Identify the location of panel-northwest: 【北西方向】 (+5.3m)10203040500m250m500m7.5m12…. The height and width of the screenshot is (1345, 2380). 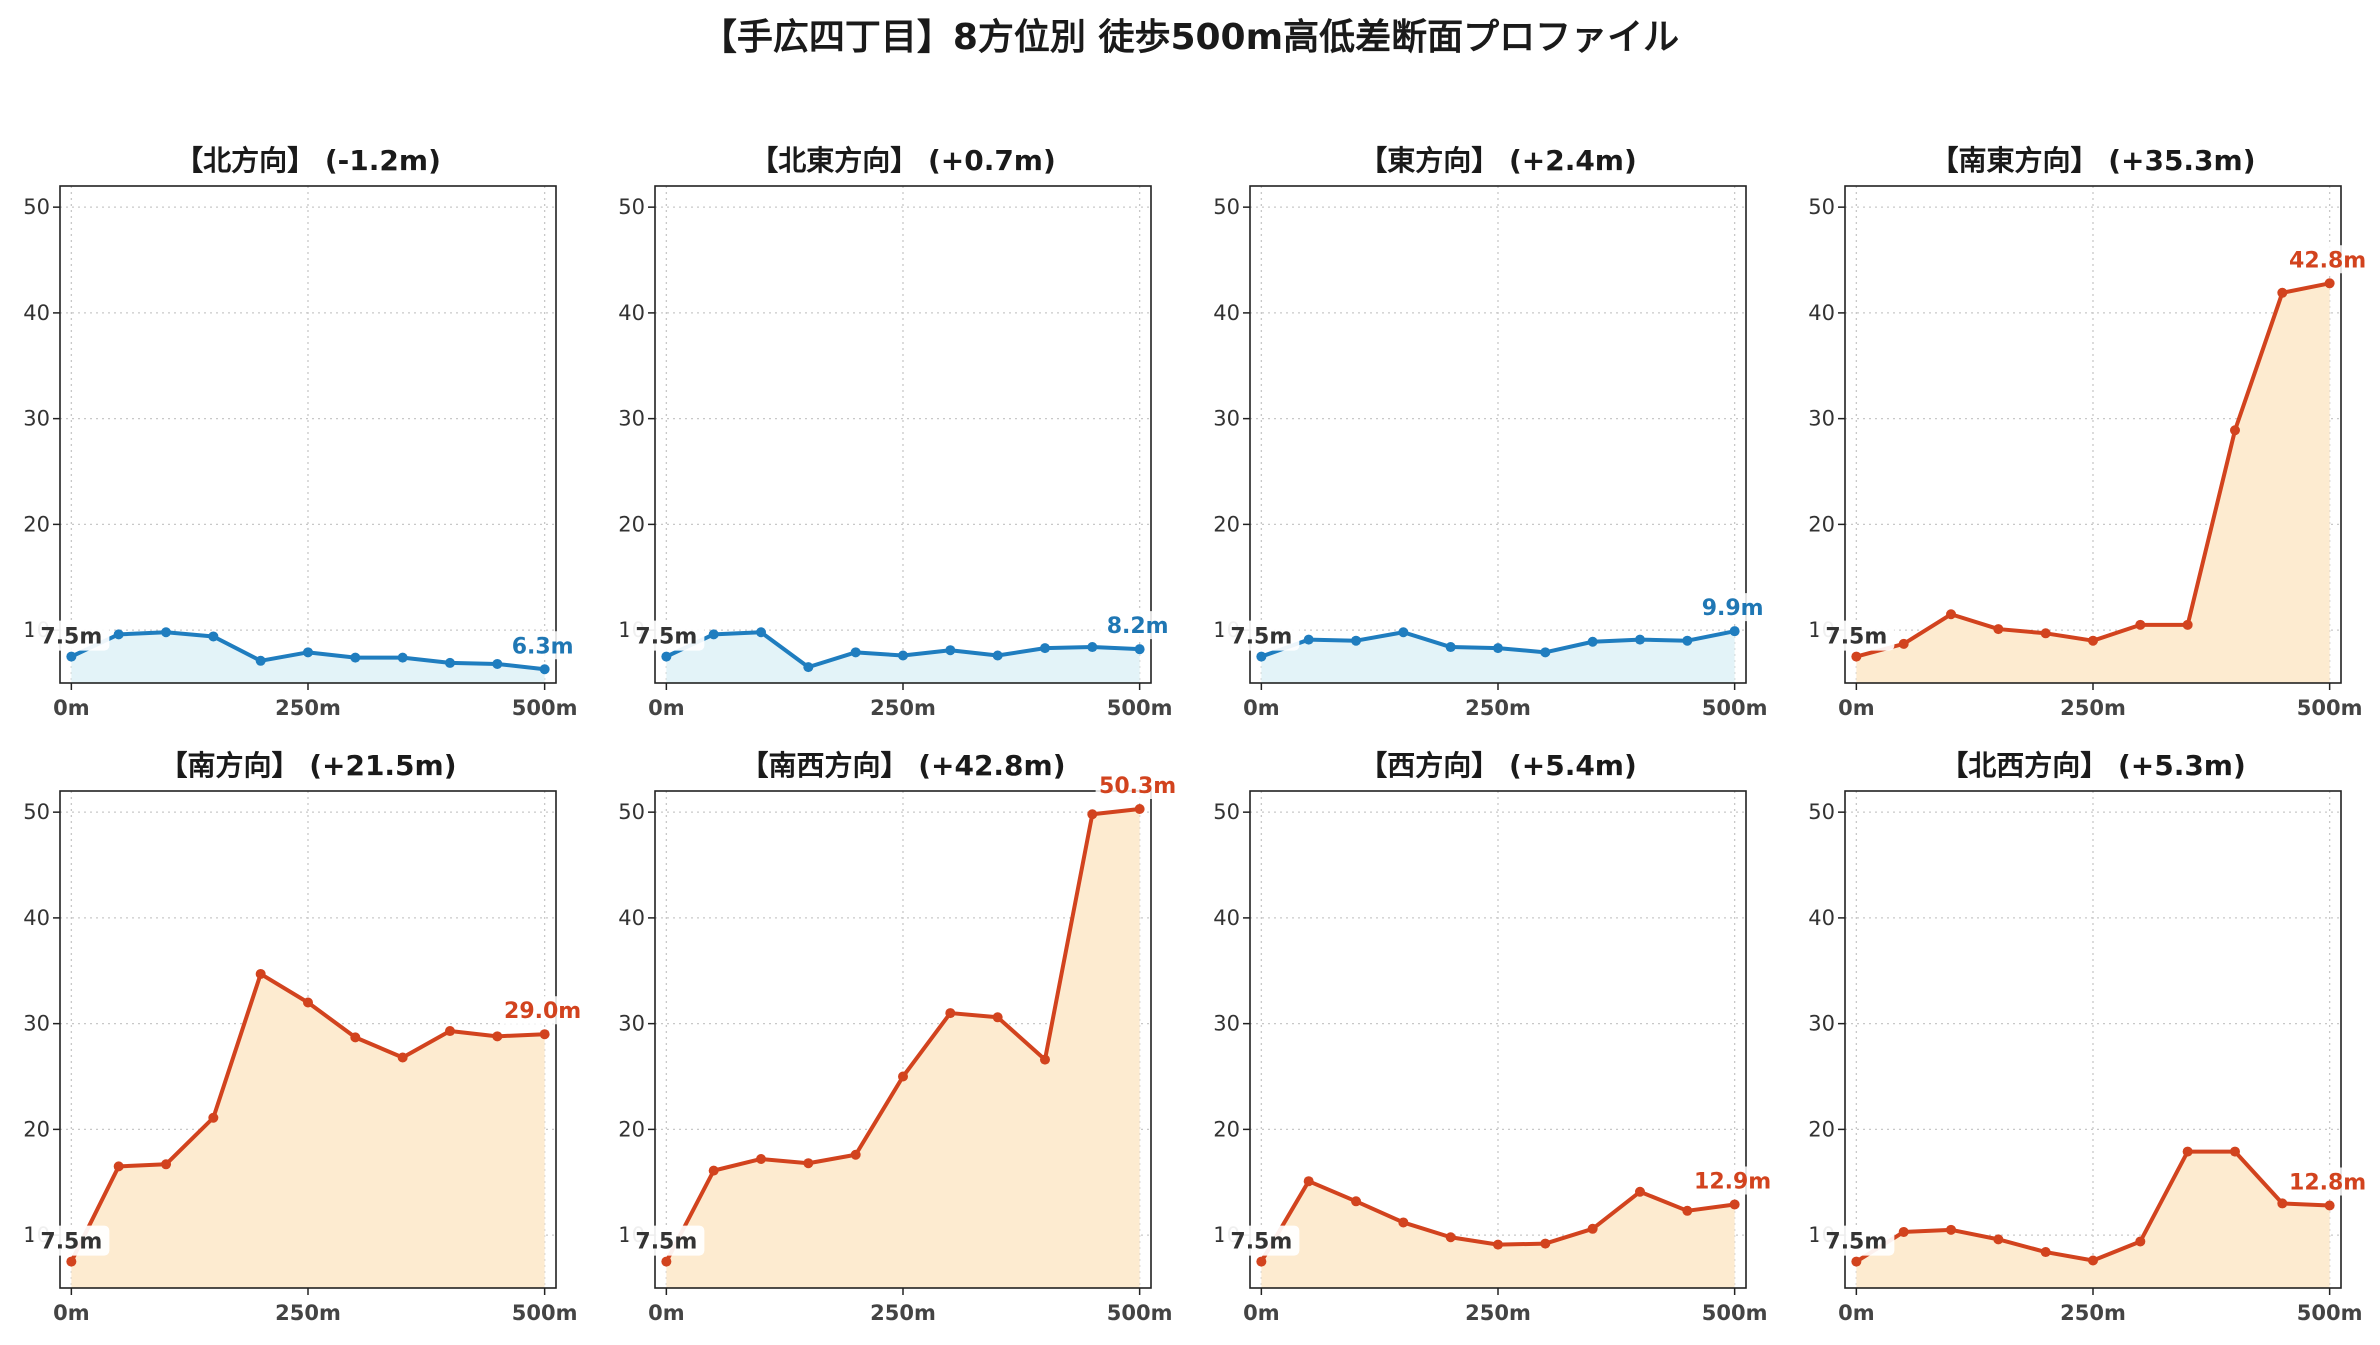
(2082, 1045).